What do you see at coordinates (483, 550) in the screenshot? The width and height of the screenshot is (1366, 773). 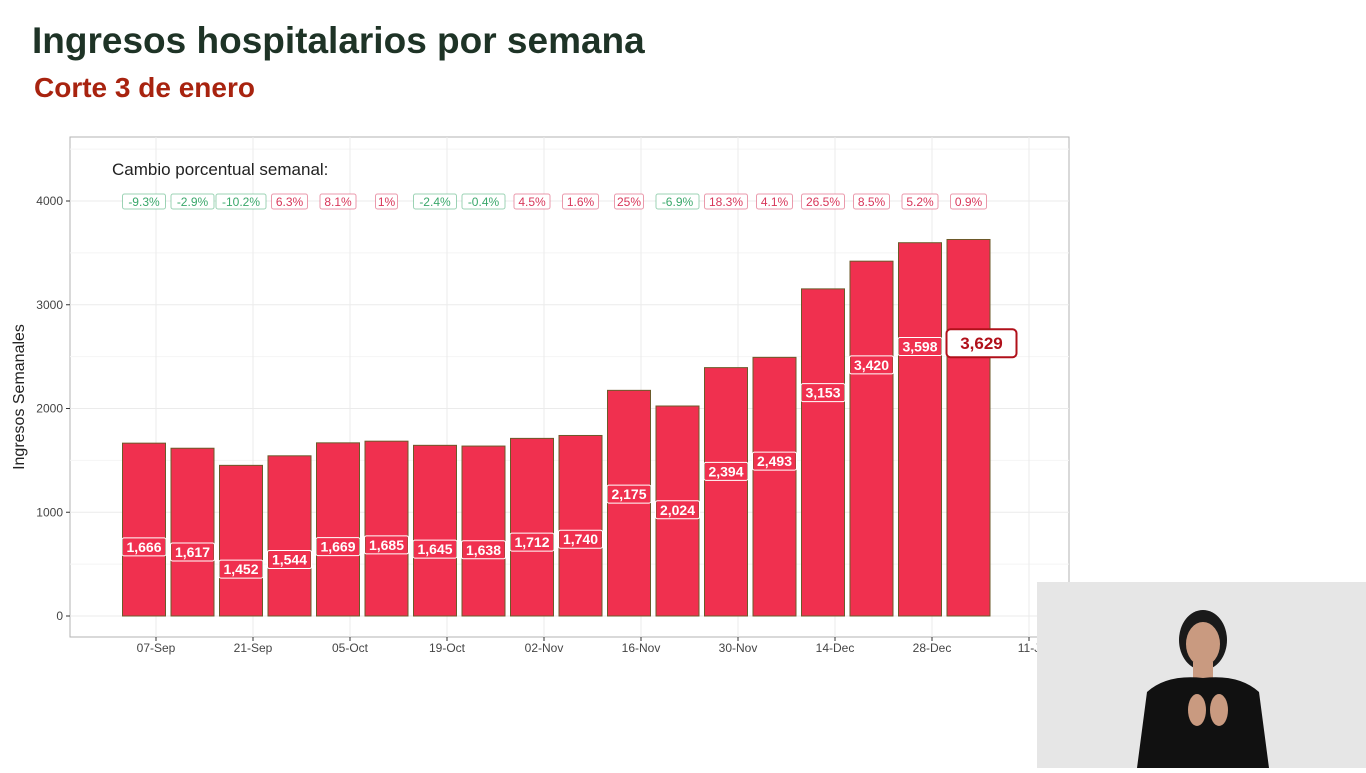 I see `value-label: 1,638` at bounding box center [483, 550].